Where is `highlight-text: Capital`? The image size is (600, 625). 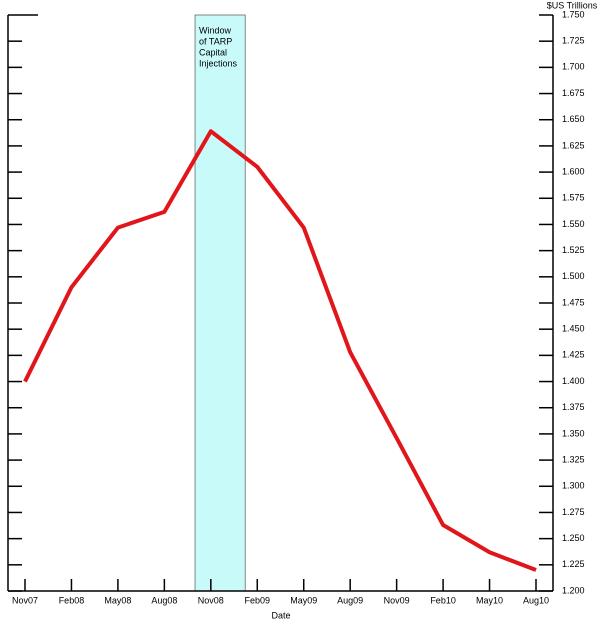 highlight-text: Capital is located at coordinates (213, 52).